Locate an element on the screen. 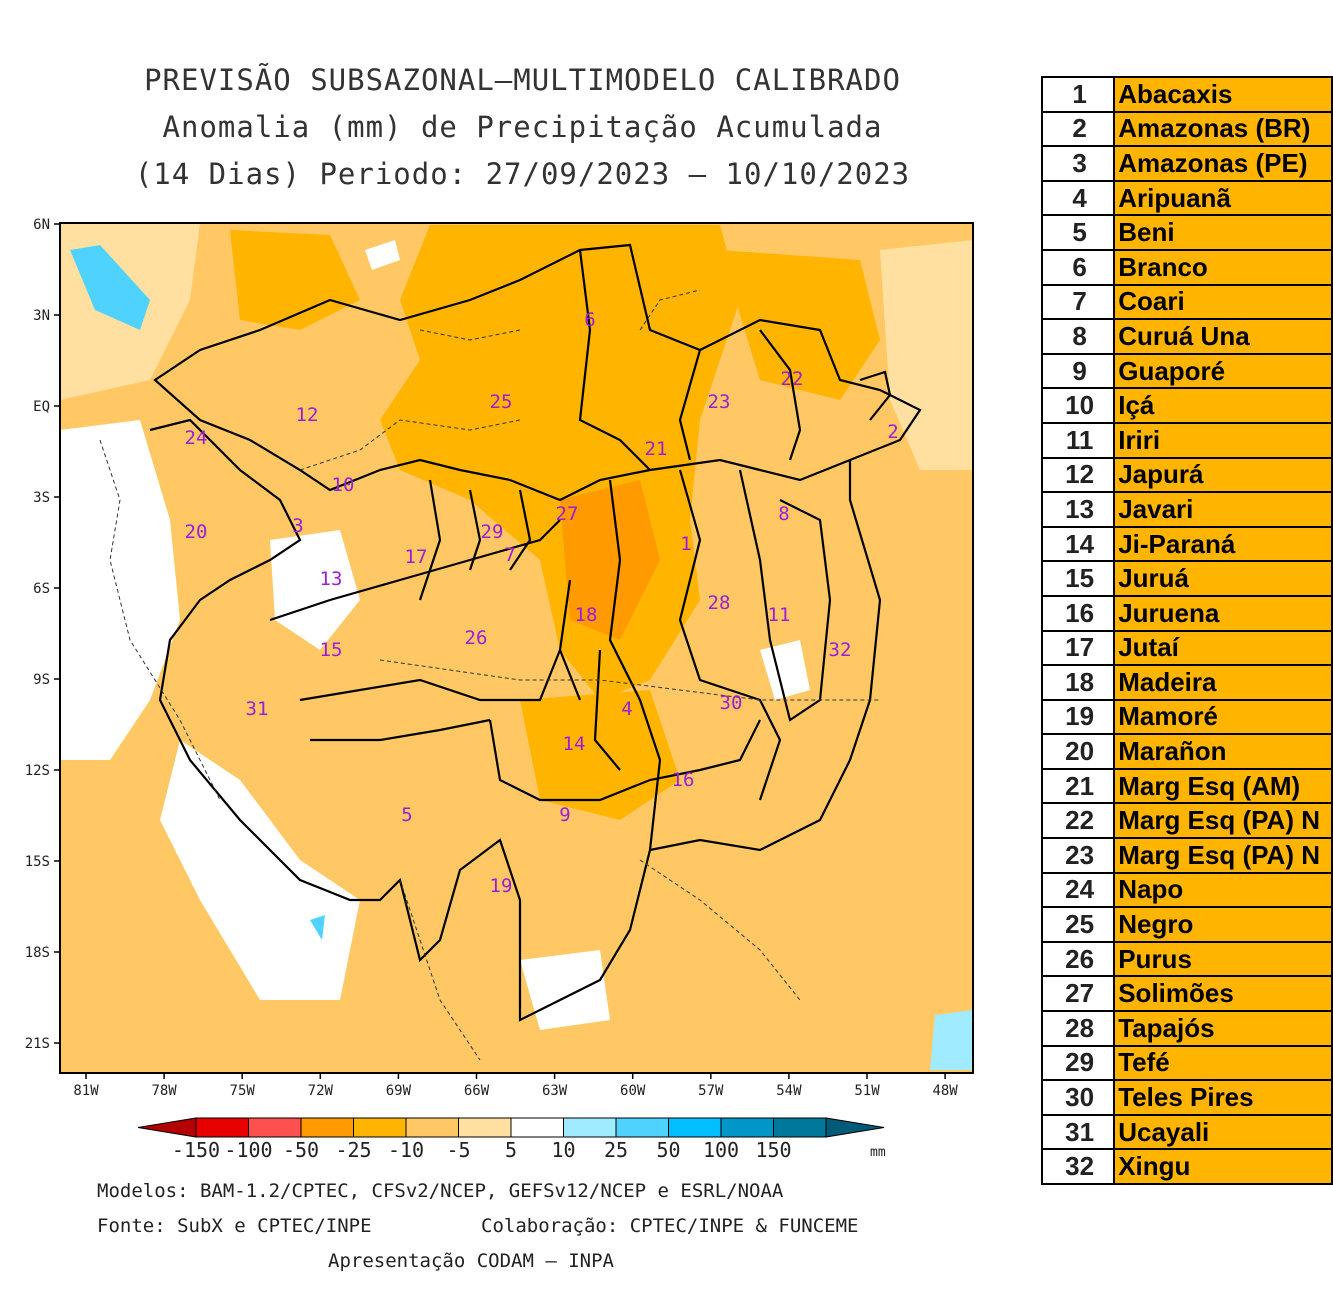  colorbar-tick-label: -50 is located at coordinates (301, 1150).